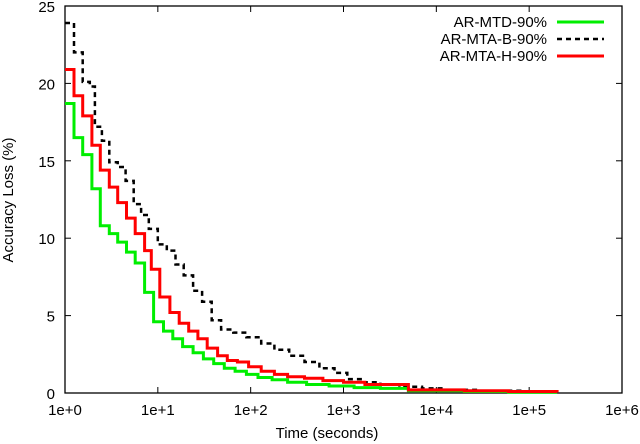 Image resolution: width=640 pixels, height=444 pixels. I want to click on y-axis-label: Accuracy Loss (%), so click(8, 199).